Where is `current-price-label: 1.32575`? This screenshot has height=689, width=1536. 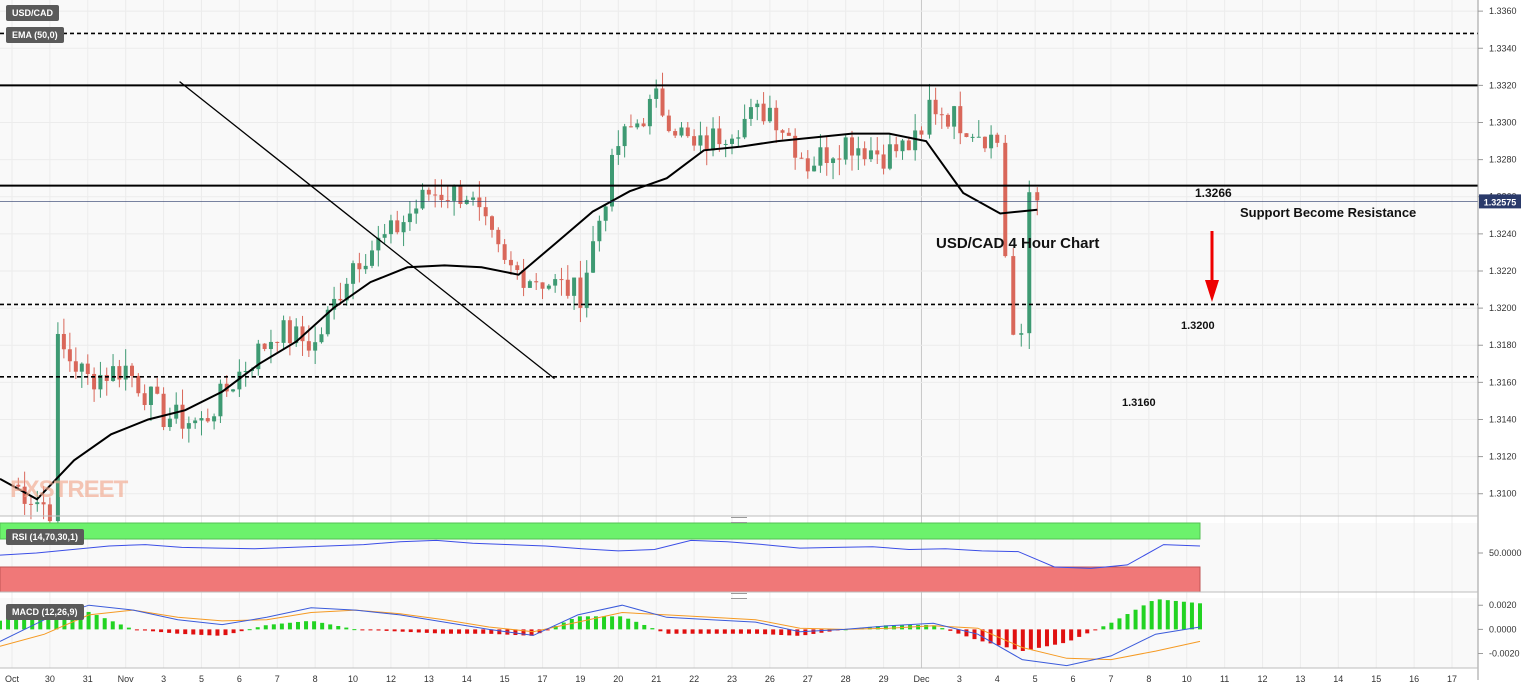
current-price-label: 1.32575 is located at coordinates (1500, 202).